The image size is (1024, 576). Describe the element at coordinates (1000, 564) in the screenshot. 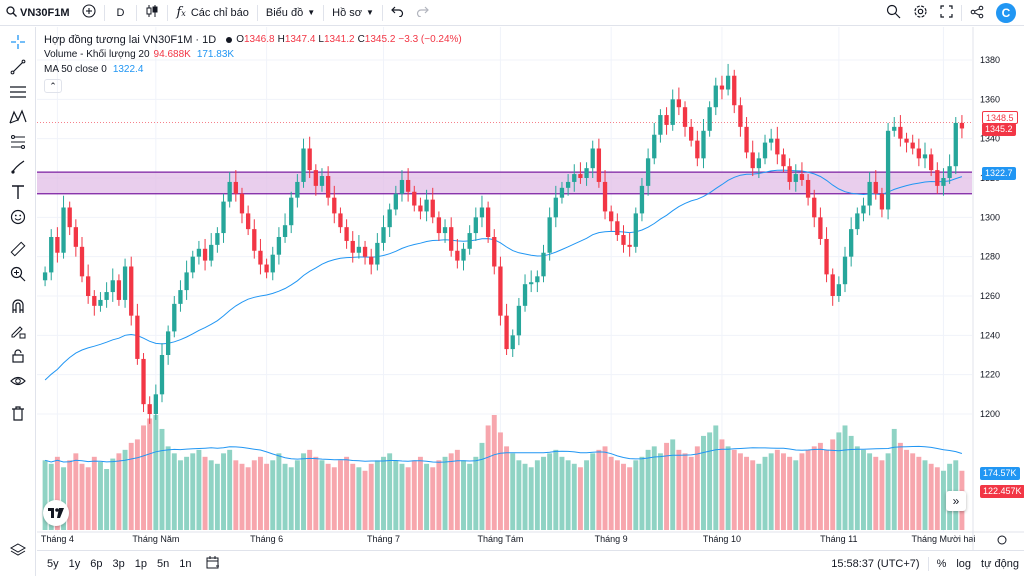

I see `auto-scale-toggle: tự động` at that location.